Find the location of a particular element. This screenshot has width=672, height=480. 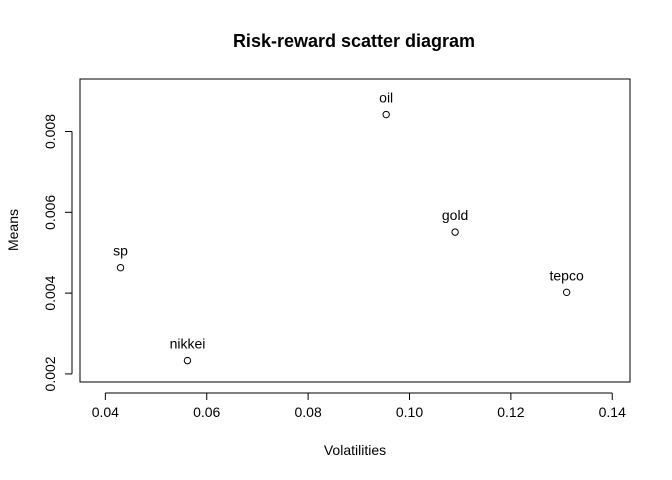

y-axis: 0.002 0.004 0.006 0.008 is located at coordinates (57, 252).